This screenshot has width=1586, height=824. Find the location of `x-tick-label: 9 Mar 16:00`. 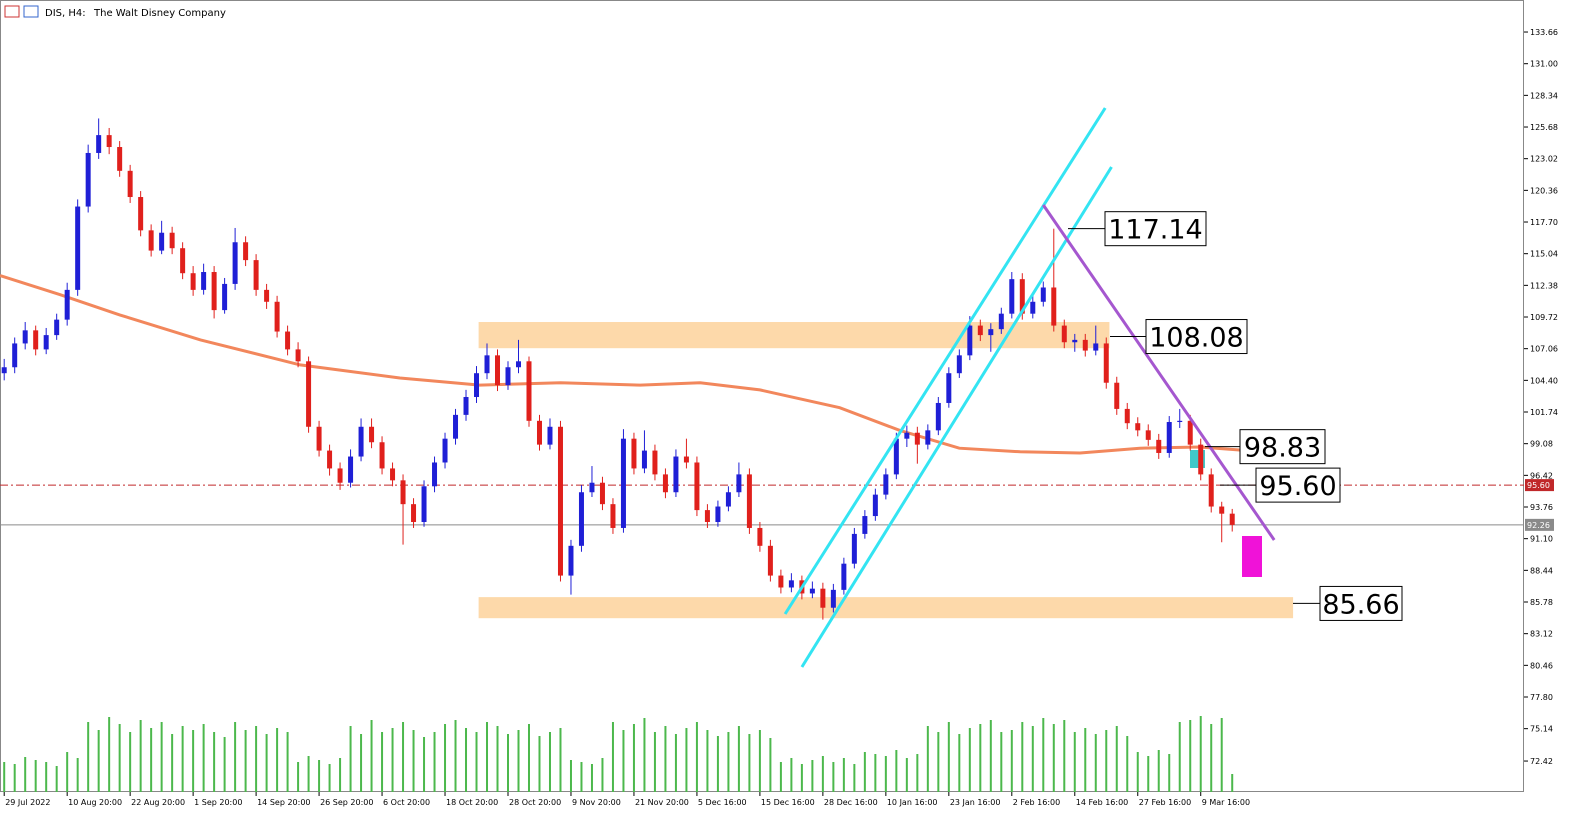

x-tick-label: 9 Mar 16:00 is located at coordinates (1226, 802).